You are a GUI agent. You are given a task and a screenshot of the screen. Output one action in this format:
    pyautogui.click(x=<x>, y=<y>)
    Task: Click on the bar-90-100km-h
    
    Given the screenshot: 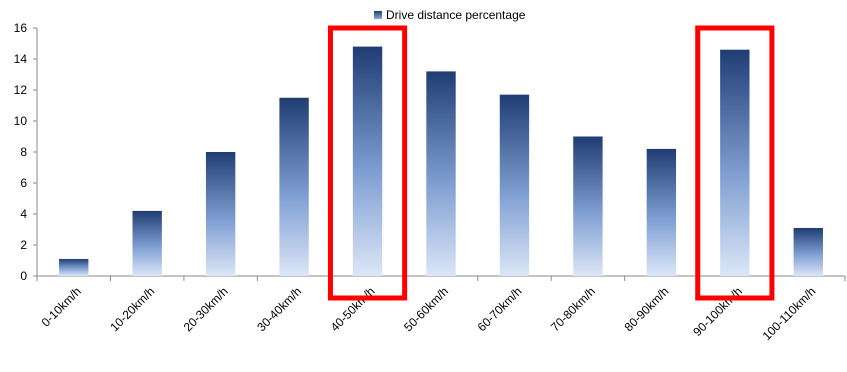 What is the action you would take?
    pyautogui.click(x=735, y=163)
    